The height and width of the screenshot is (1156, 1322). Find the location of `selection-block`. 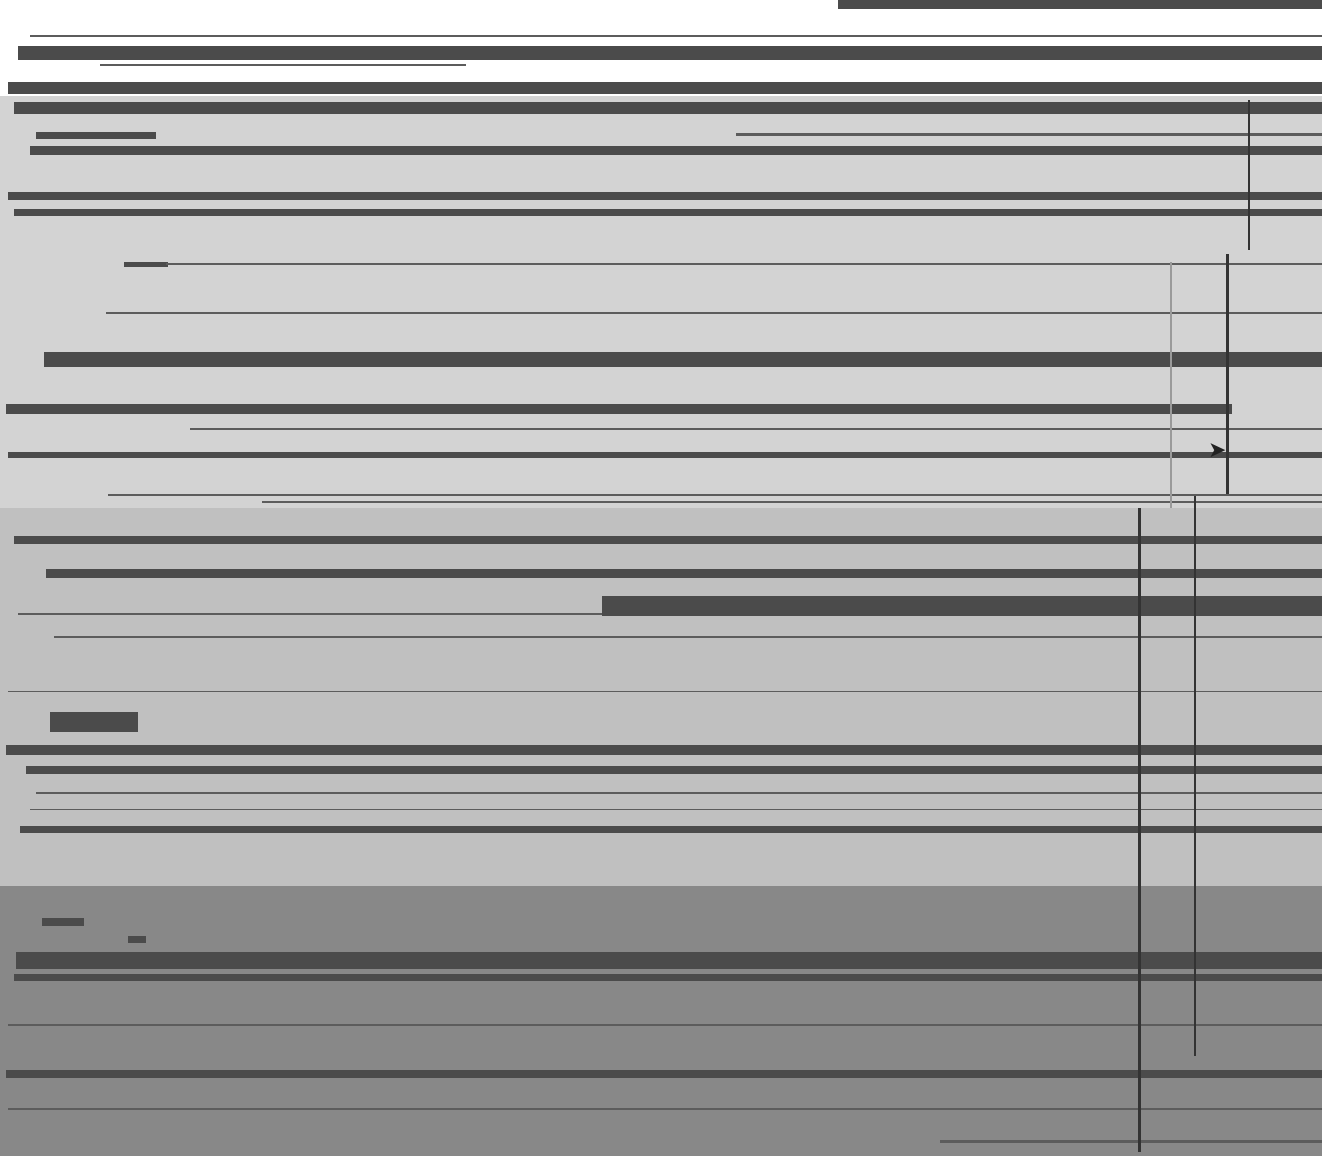

selection-block is located at coordinates (962, 606).